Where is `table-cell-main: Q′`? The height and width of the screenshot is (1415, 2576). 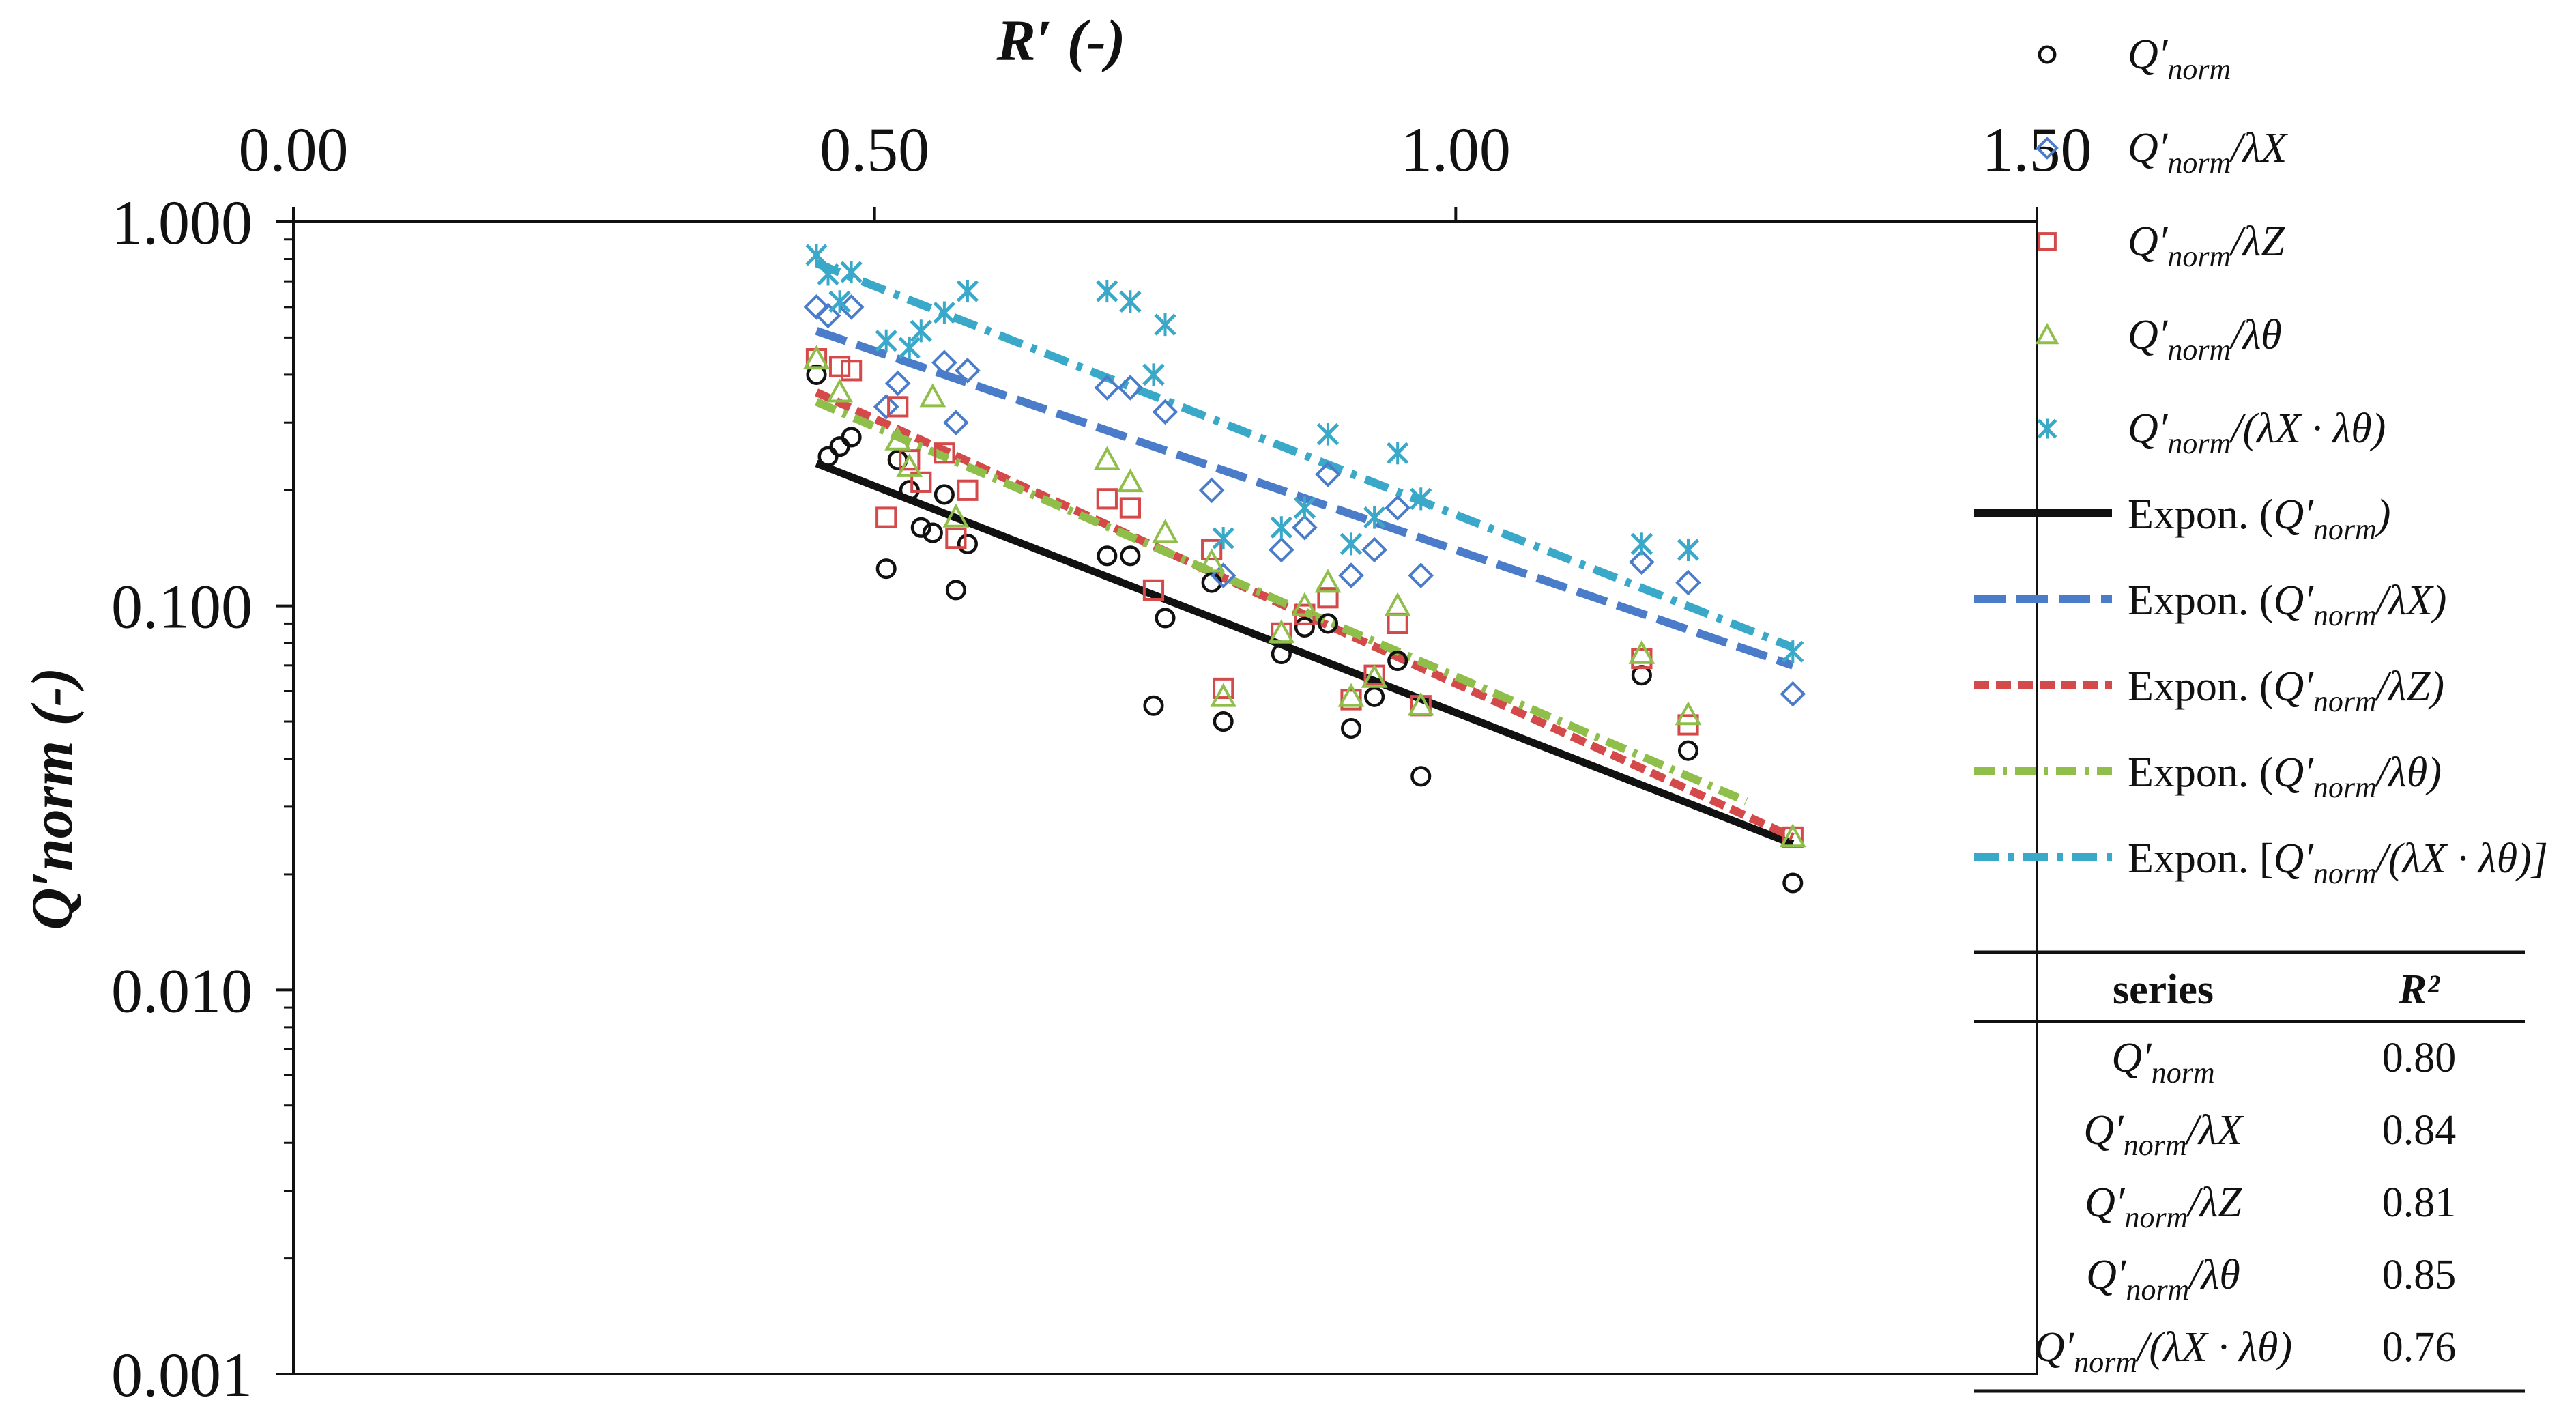
table-cell-main: Q′ is located at coordinates (2054, 1347).